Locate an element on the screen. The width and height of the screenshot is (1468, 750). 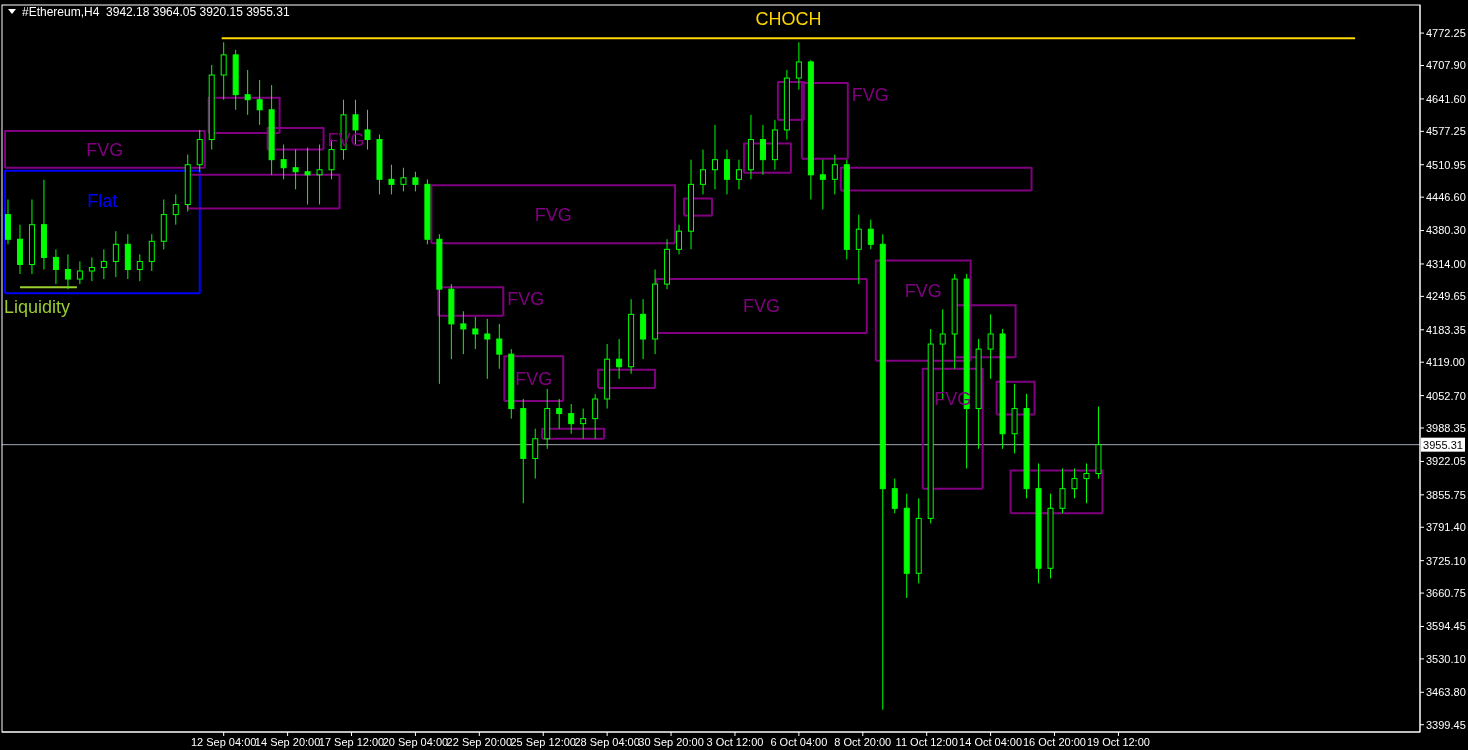
series-label: Liquidity is located at coordinates (37, 307).